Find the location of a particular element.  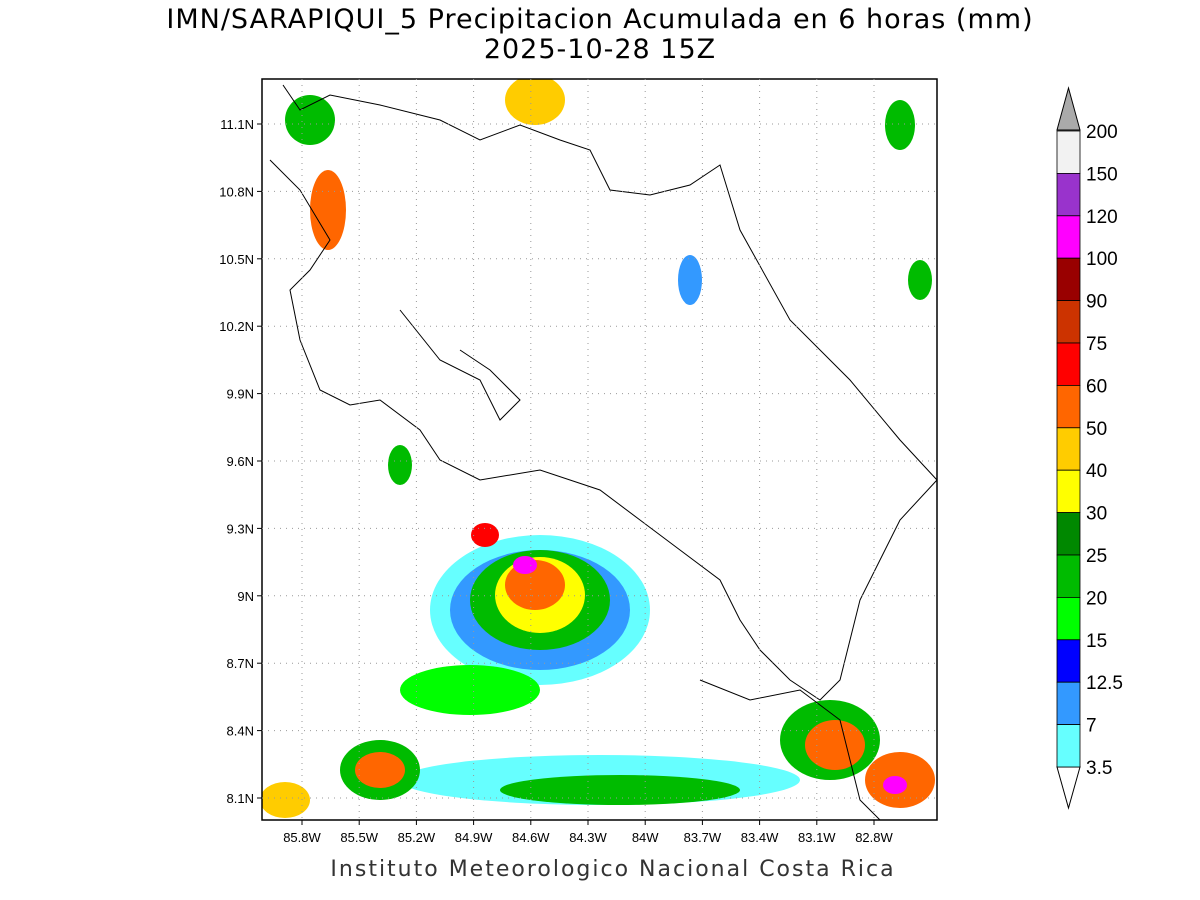

colorbar: 200 150 120 100 90 75 60 50 40 30 25 20 15 12.5 7 3.5 is located at coordinates (1089, 448).